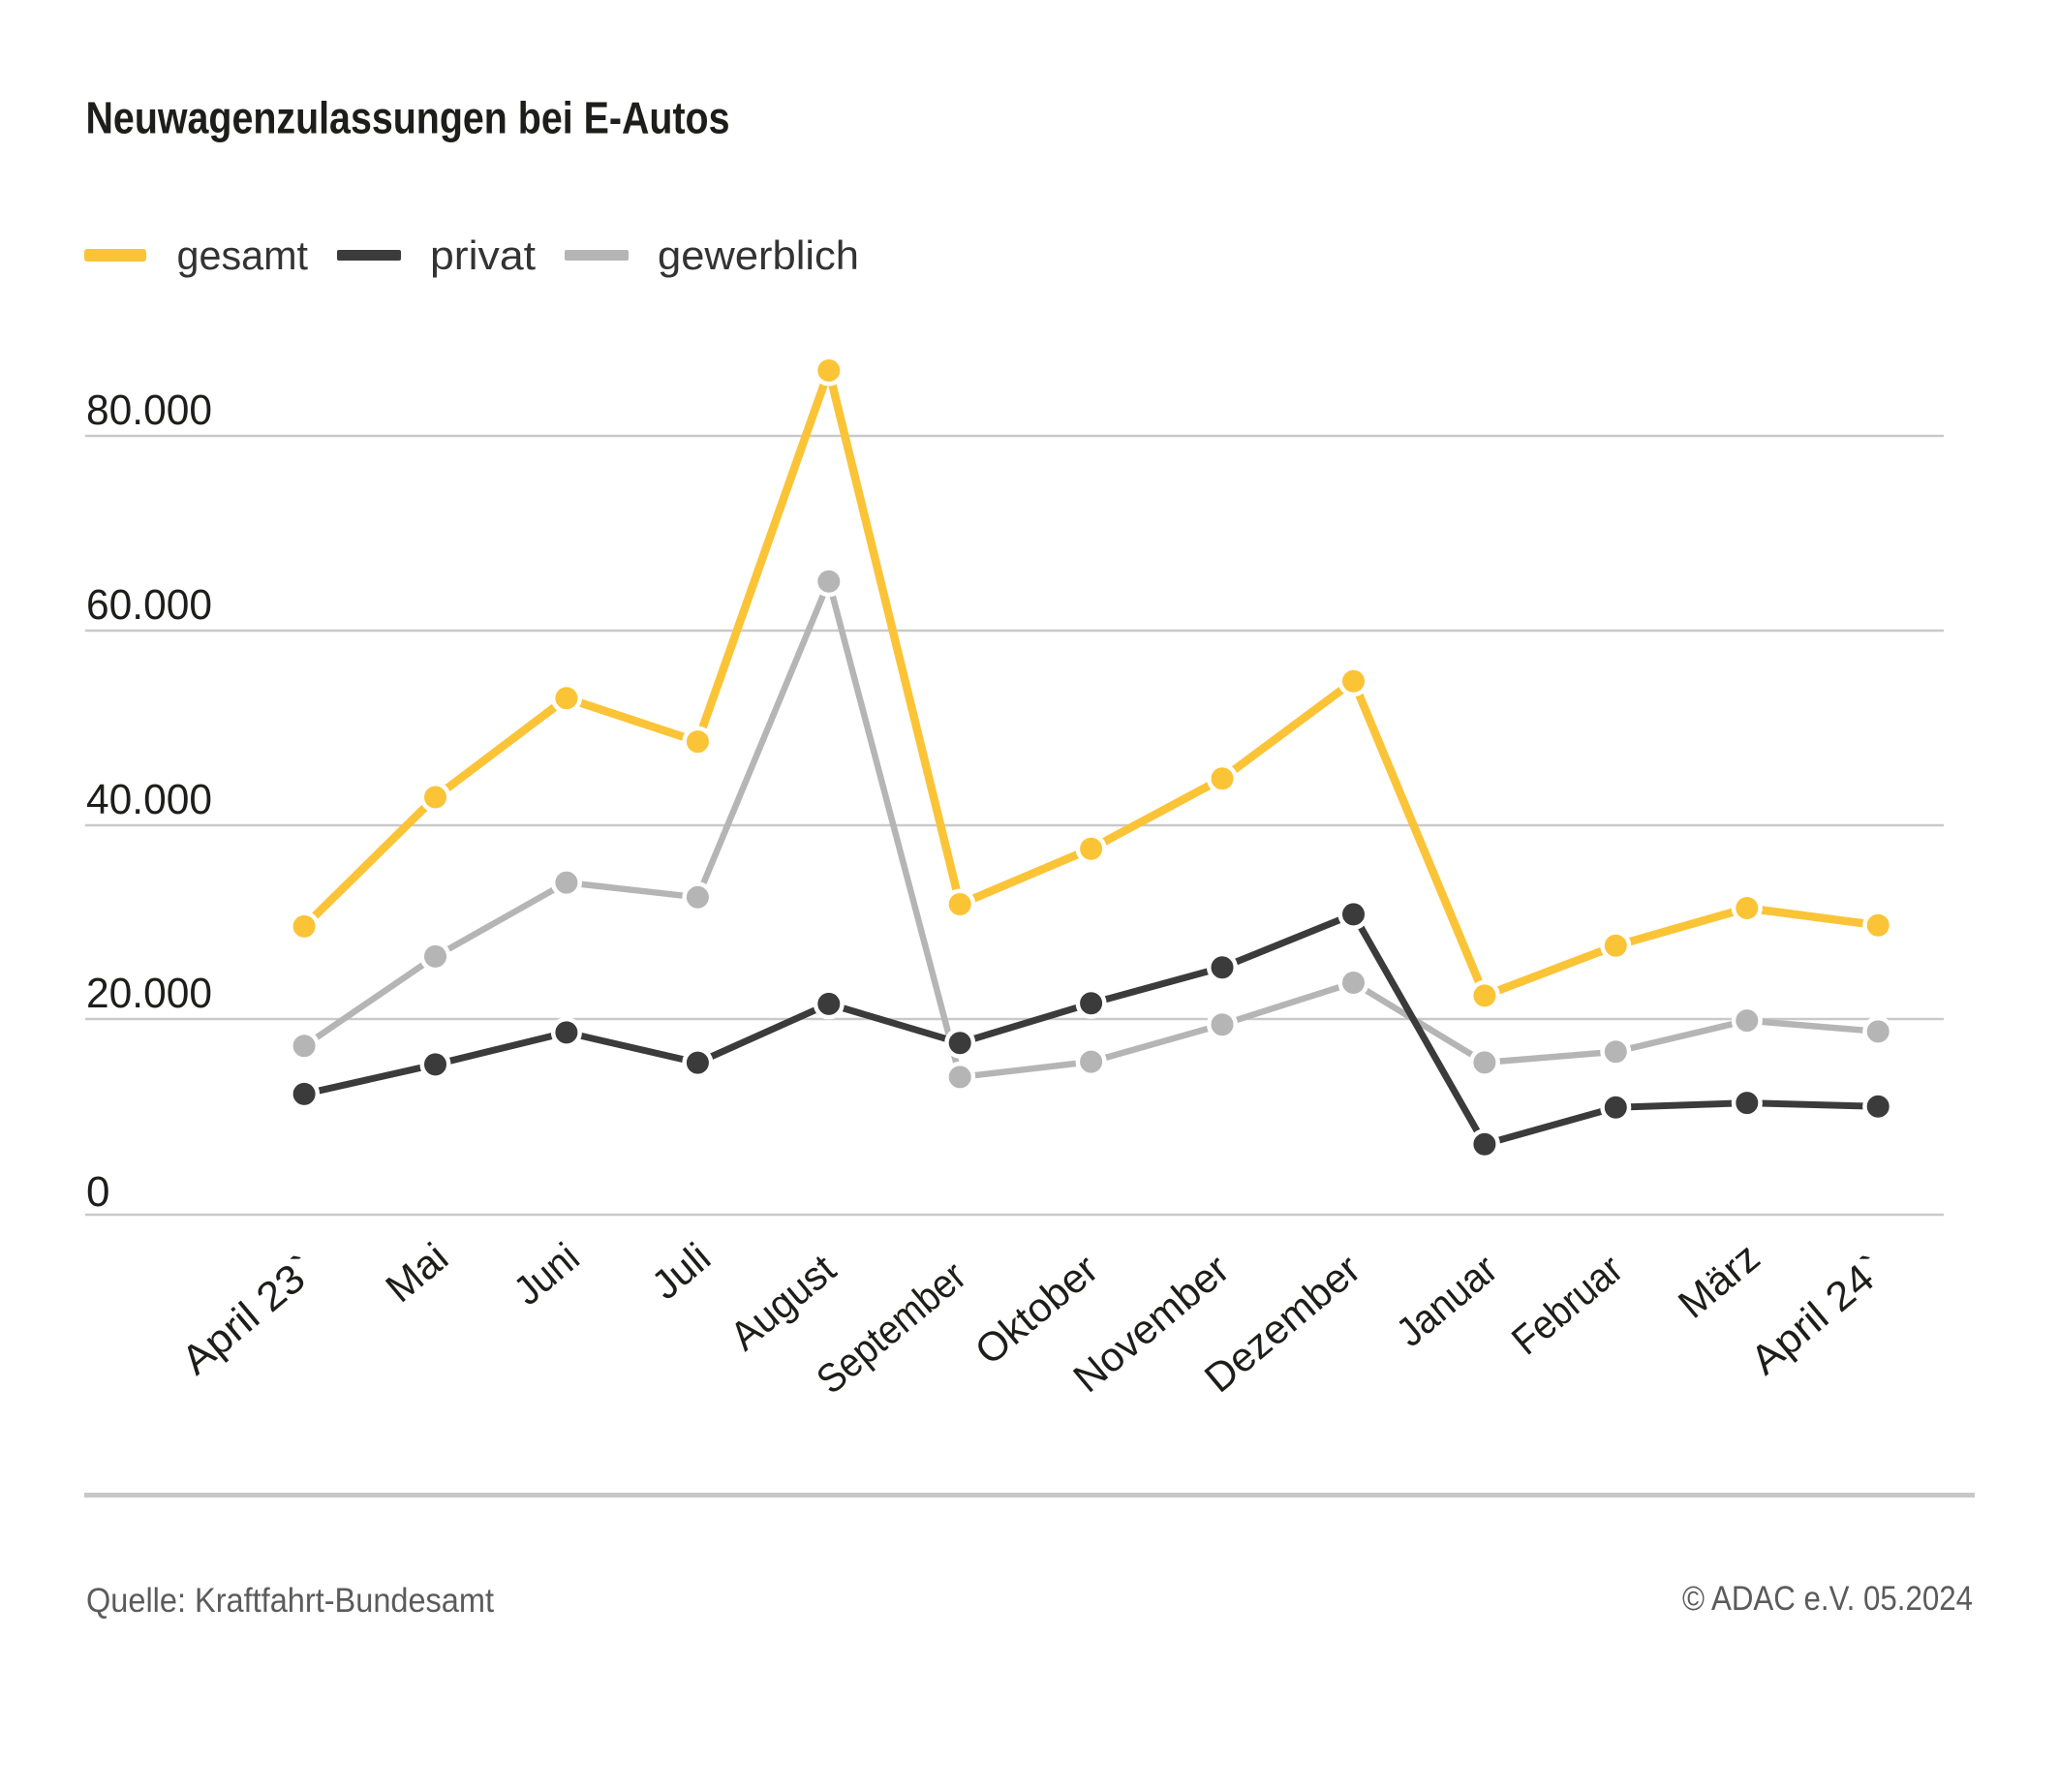 Image resolution: width=2059 pixels, height=1792 pixels. I want to click on svg-text: 40.000, so click(149, 799).